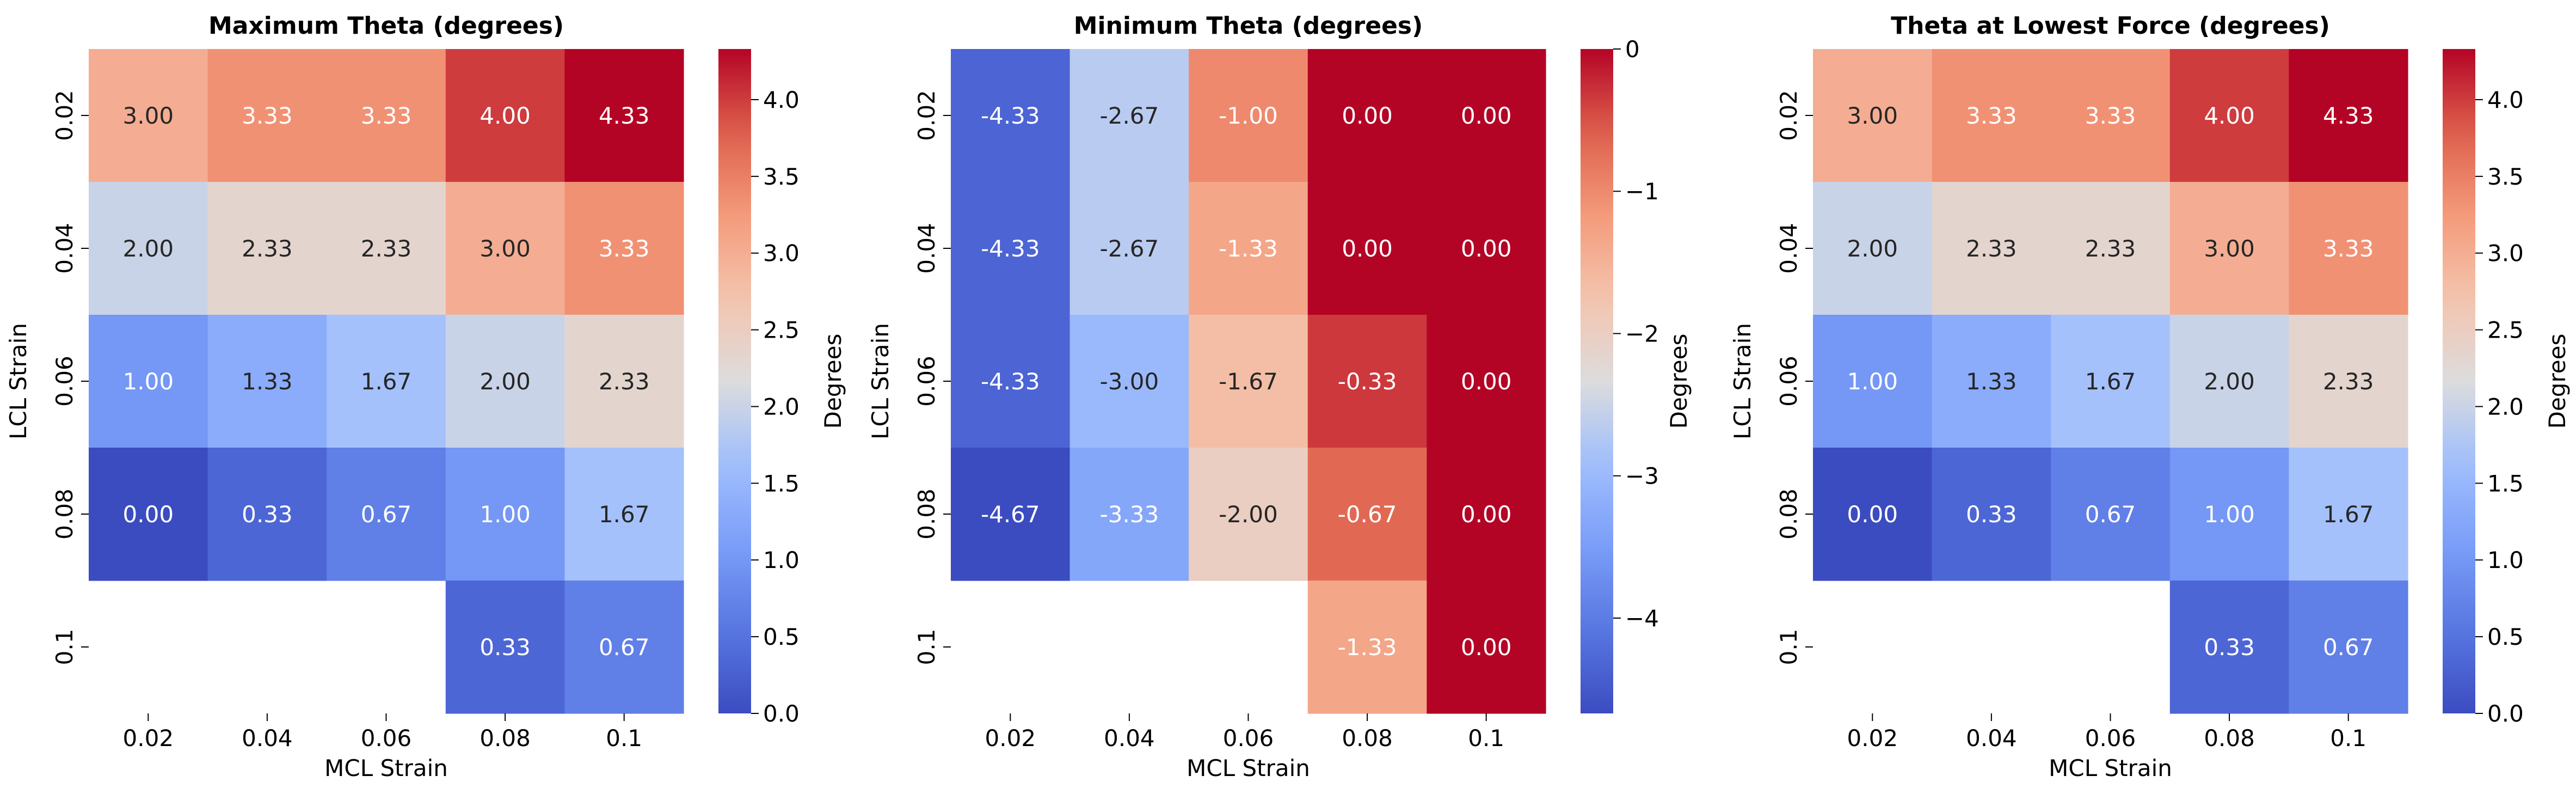 The width and height of the screenshot is (2576, 800). I want to click on colorbar-tick-label: −1, so click(1642, 191).